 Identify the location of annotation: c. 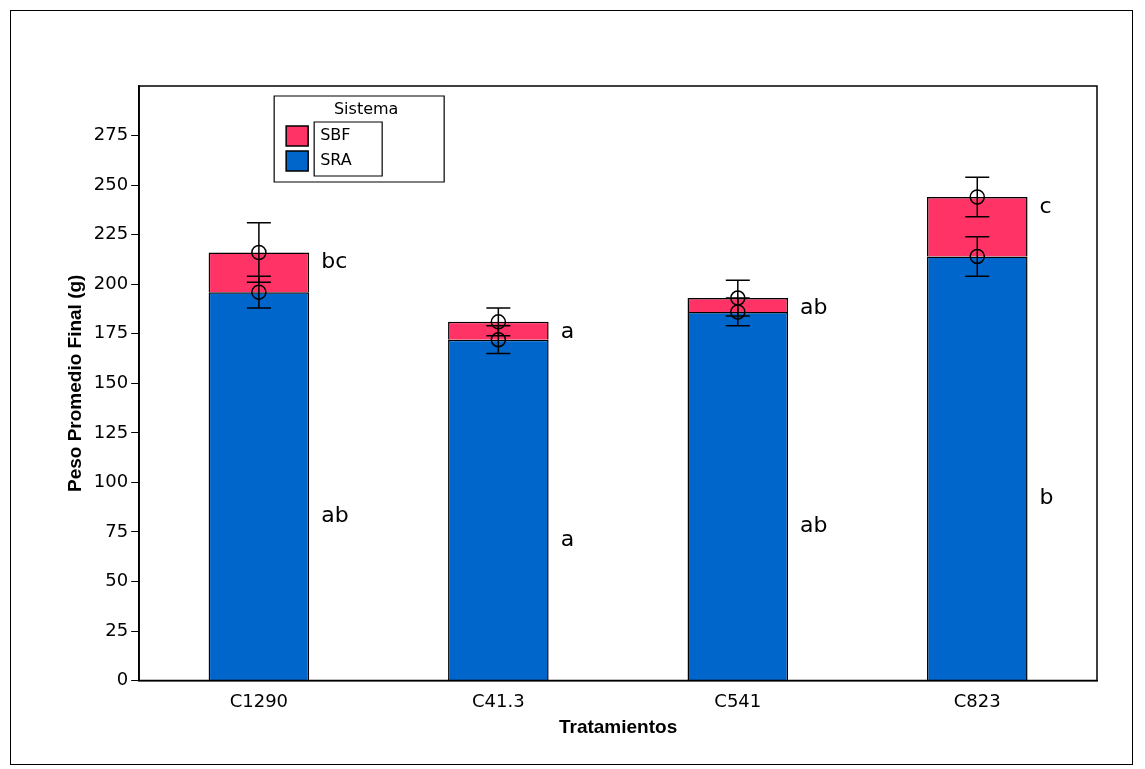
(1045, 205).